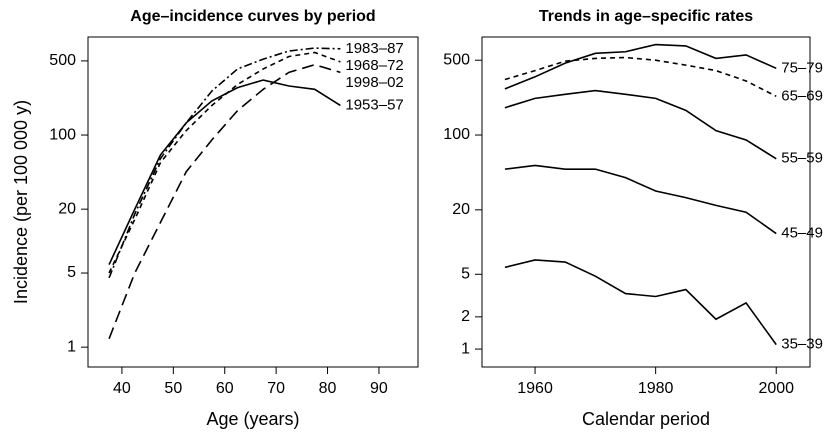 The height and width of the screenshot is (435, 835). I want to click on x-tick-label: 70, so click(276, 388).